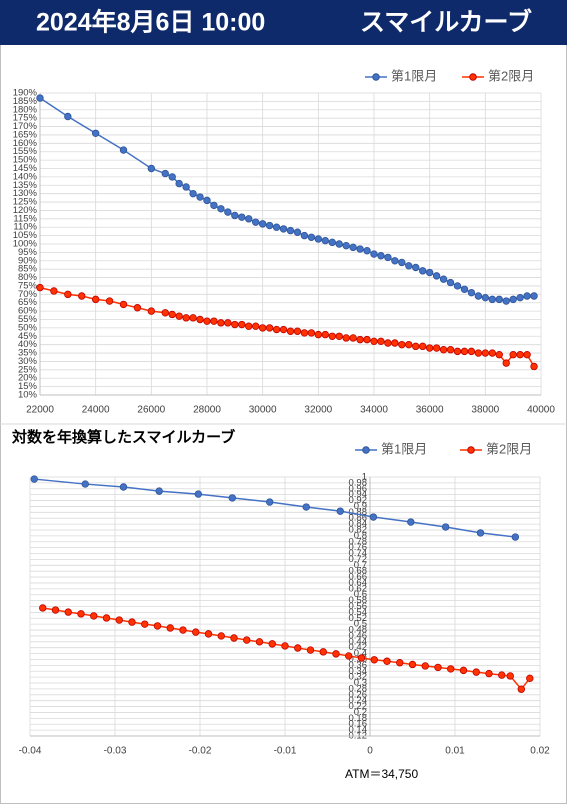 This screenshot has height=804, width=567. Describe the element at coordinates (511, 75) in the screenshot. I see `legend-label: 第2限月` at that location.